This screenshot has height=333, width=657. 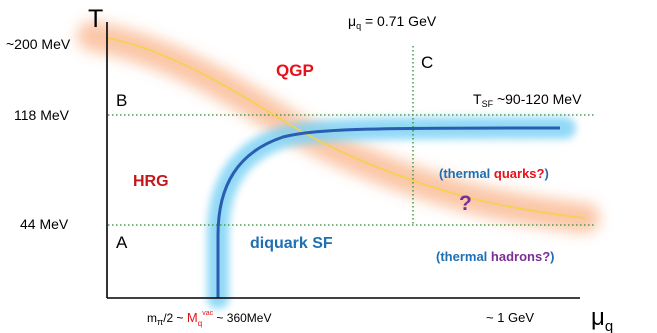 I want to click on x-tick-quark-mass: mπ/2 ~ Mqvac ~ 360MeV, so click(x=209, y=319).